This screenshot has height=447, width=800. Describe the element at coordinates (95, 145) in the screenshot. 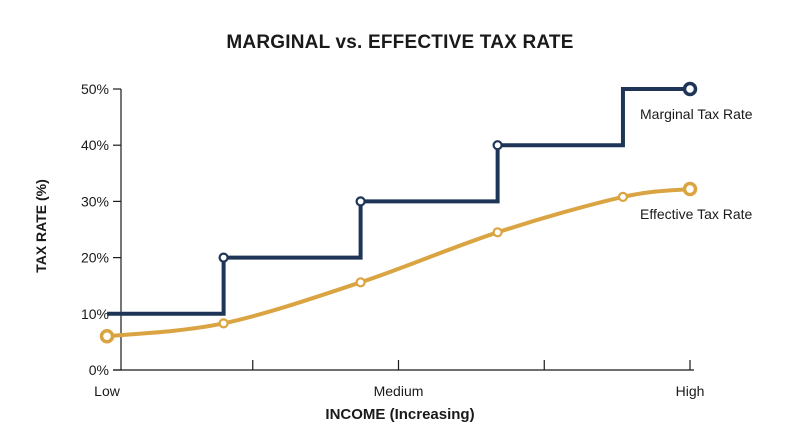

I see `y-tick-label: 40%` at that location.